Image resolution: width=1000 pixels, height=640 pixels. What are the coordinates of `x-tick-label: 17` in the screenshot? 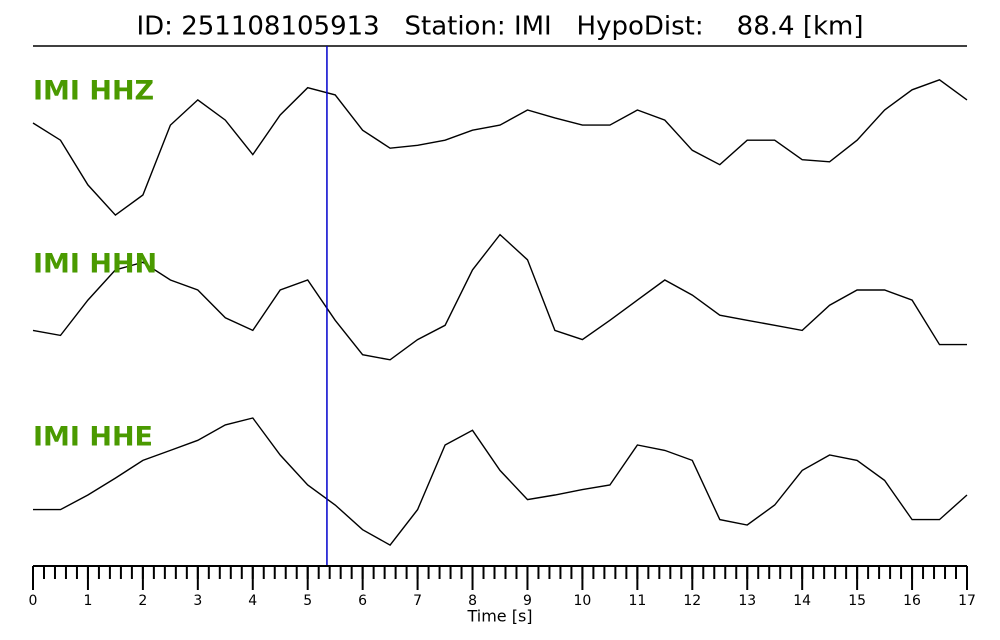 It's located at (967, 601).